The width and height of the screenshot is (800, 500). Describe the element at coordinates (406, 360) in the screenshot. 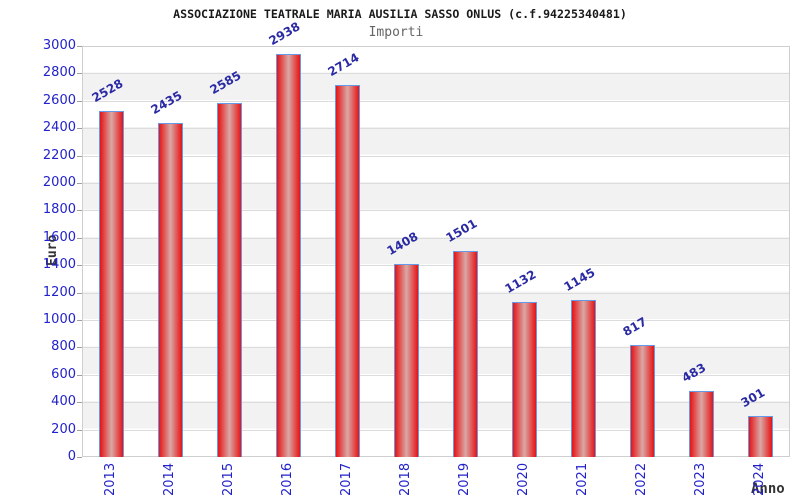

I see `bar-2018` at that location.